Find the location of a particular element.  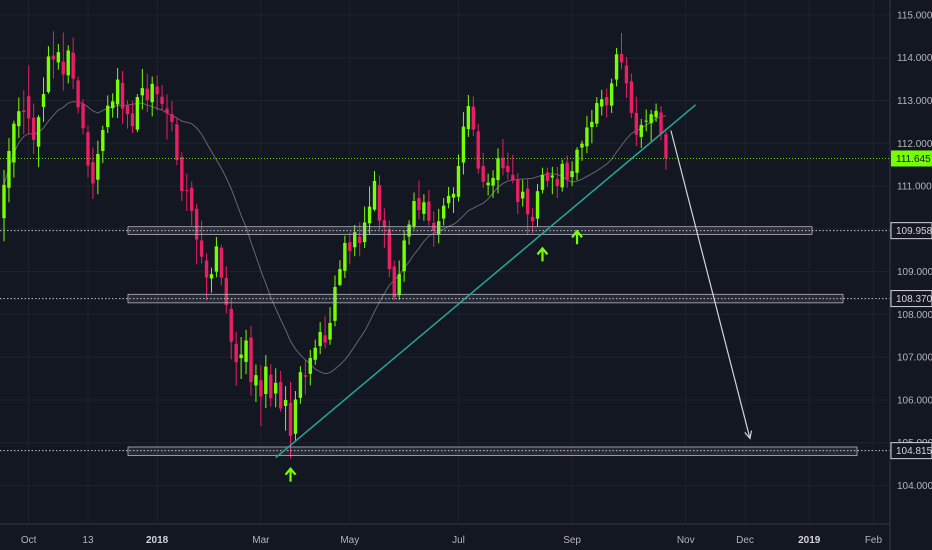

projection-arrow is located at coordinates (710, 284).